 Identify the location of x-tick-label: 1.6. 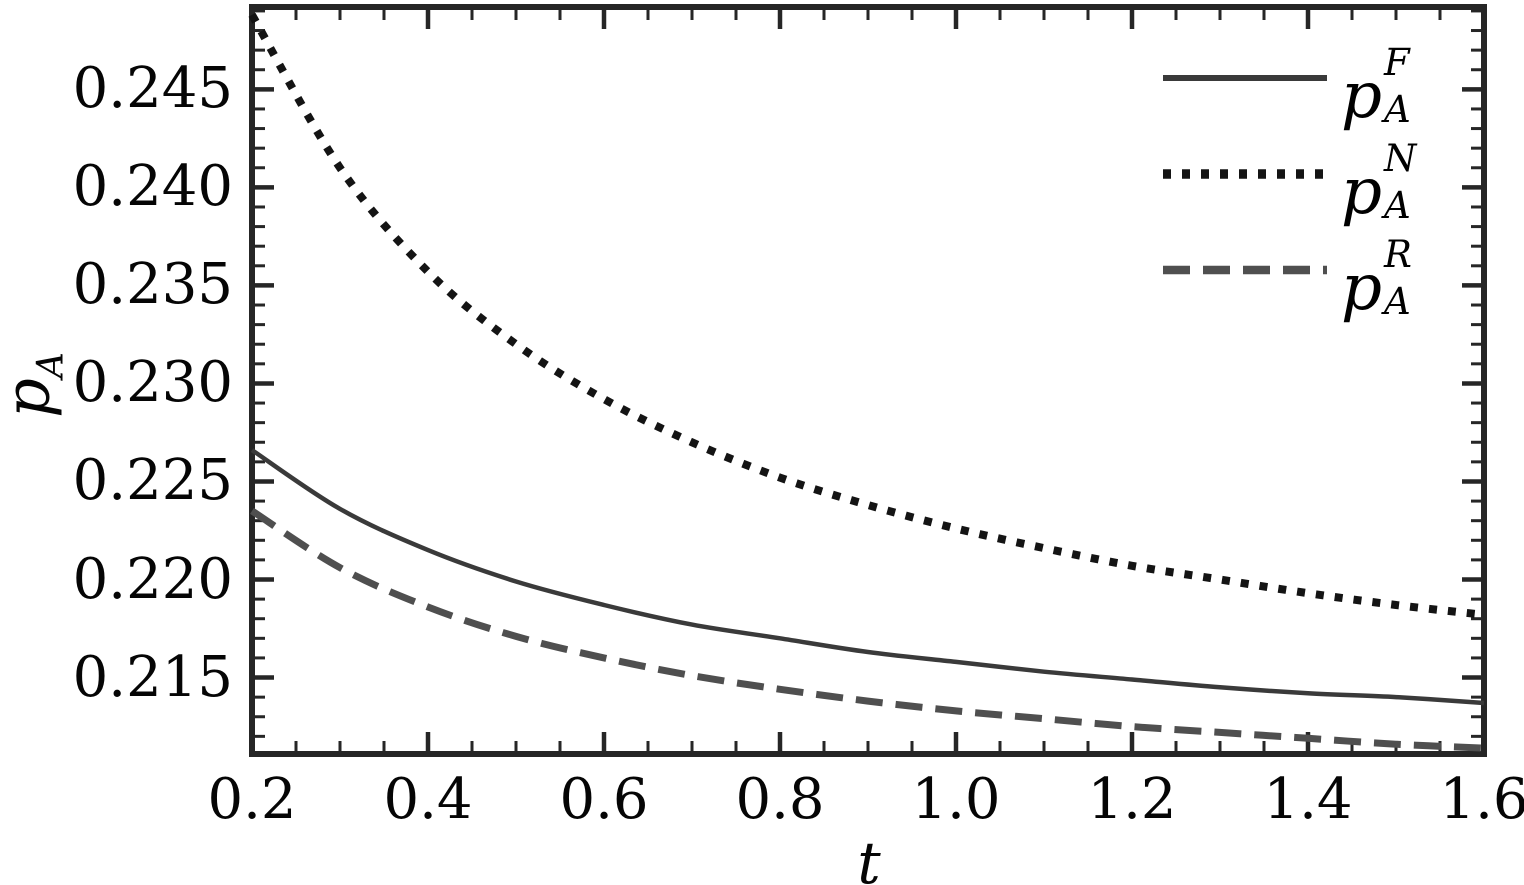
(1481, 799).